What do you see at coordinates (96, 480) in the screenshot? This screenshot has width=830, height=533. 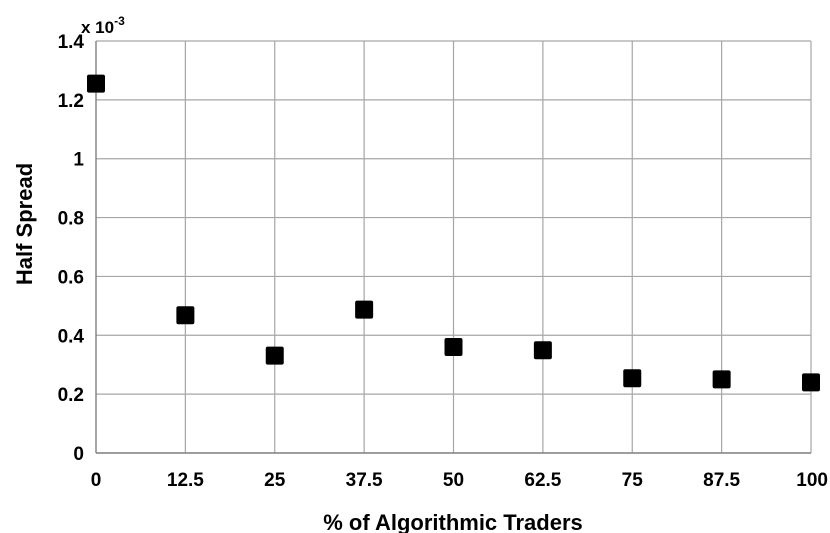 I see `x-tick-label: 0` at bounding box center [96, 480].